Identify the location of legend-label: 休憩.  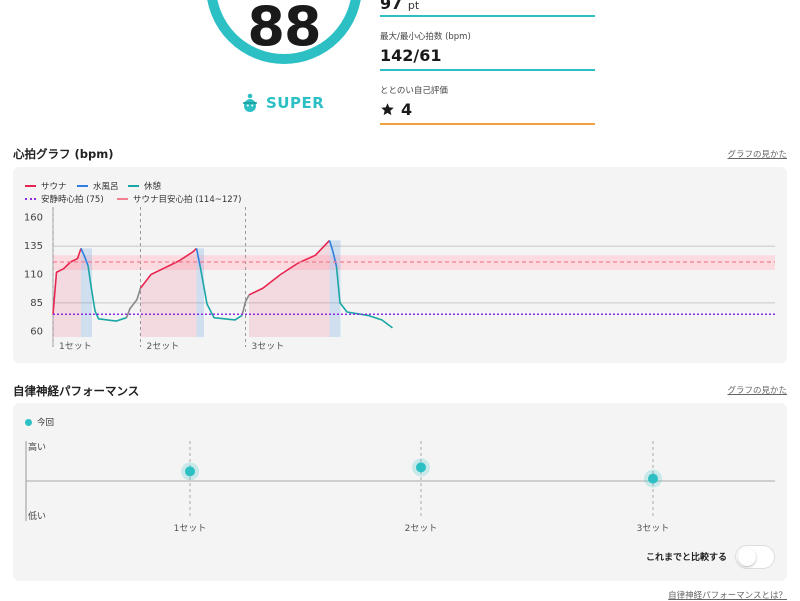
(153, 187).